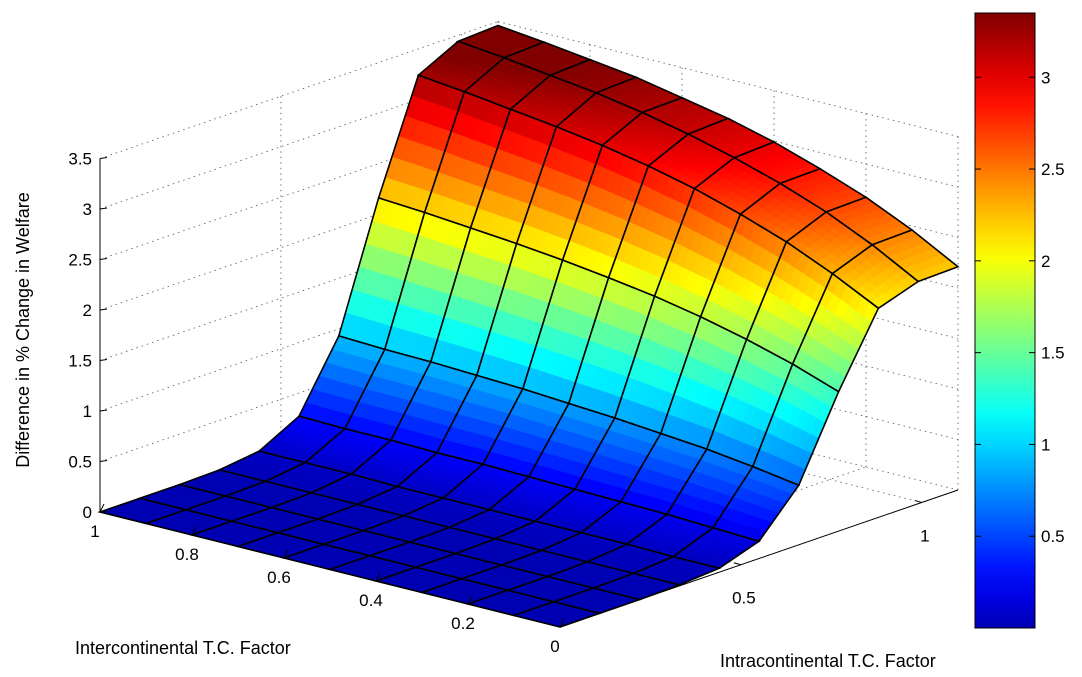 The width and height of the screenshot is (1082, 677). I want to click on x-tick-label: 0.4, so click(371, 600).